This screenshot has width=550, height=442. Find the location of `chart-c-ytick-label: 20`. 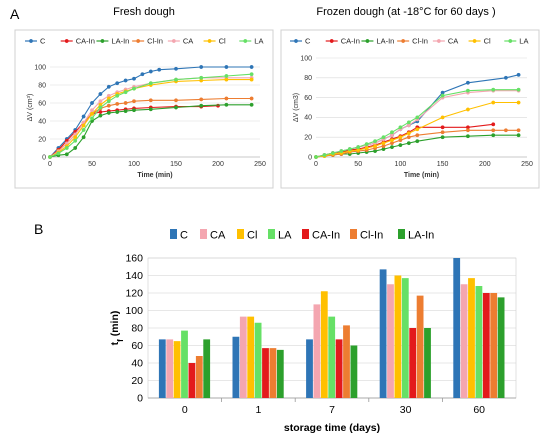

chart-c-ytick-label: 20 is located at coordinates (137, 381).